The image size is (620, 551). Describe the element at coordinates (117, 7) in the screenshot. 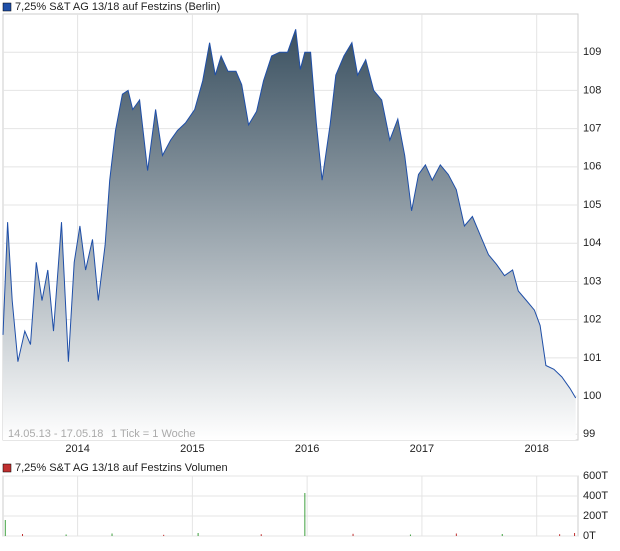

I see `chart-title: 7,25% S&T AG 13/18 auf Festzins (Berlin)` at that location.